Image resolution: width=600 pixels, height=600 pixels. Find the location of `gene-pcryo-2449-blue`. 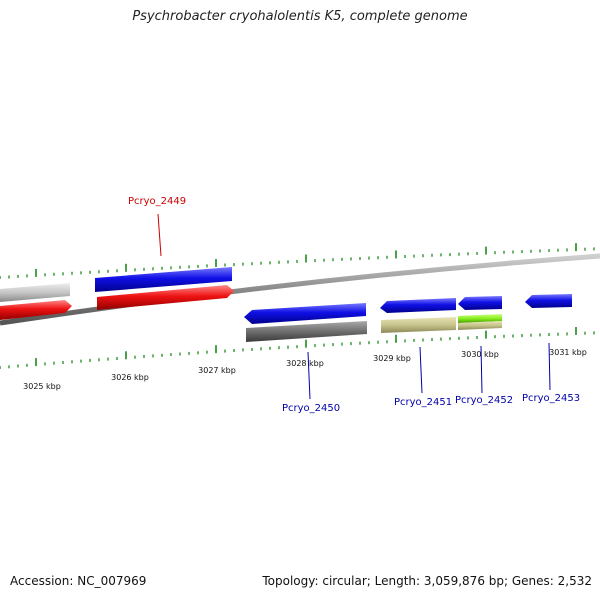

gene-pcryo-2449-blue is located at coordinates (163, 279).